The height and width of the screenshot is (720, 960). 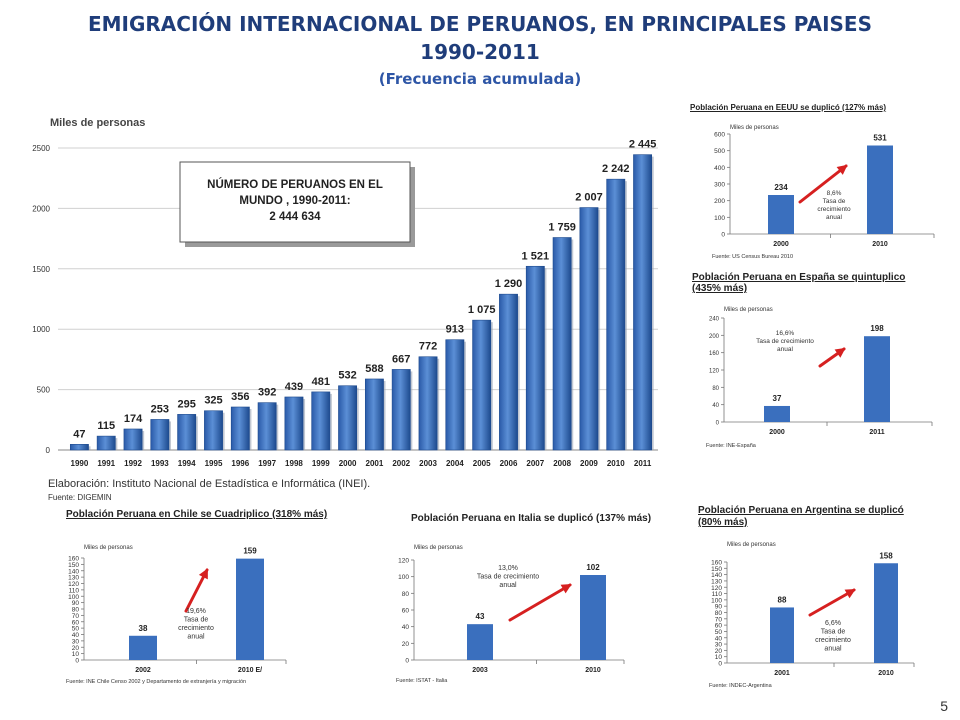 I want to click on espana-chart-bar, so click(x=877, y=379).